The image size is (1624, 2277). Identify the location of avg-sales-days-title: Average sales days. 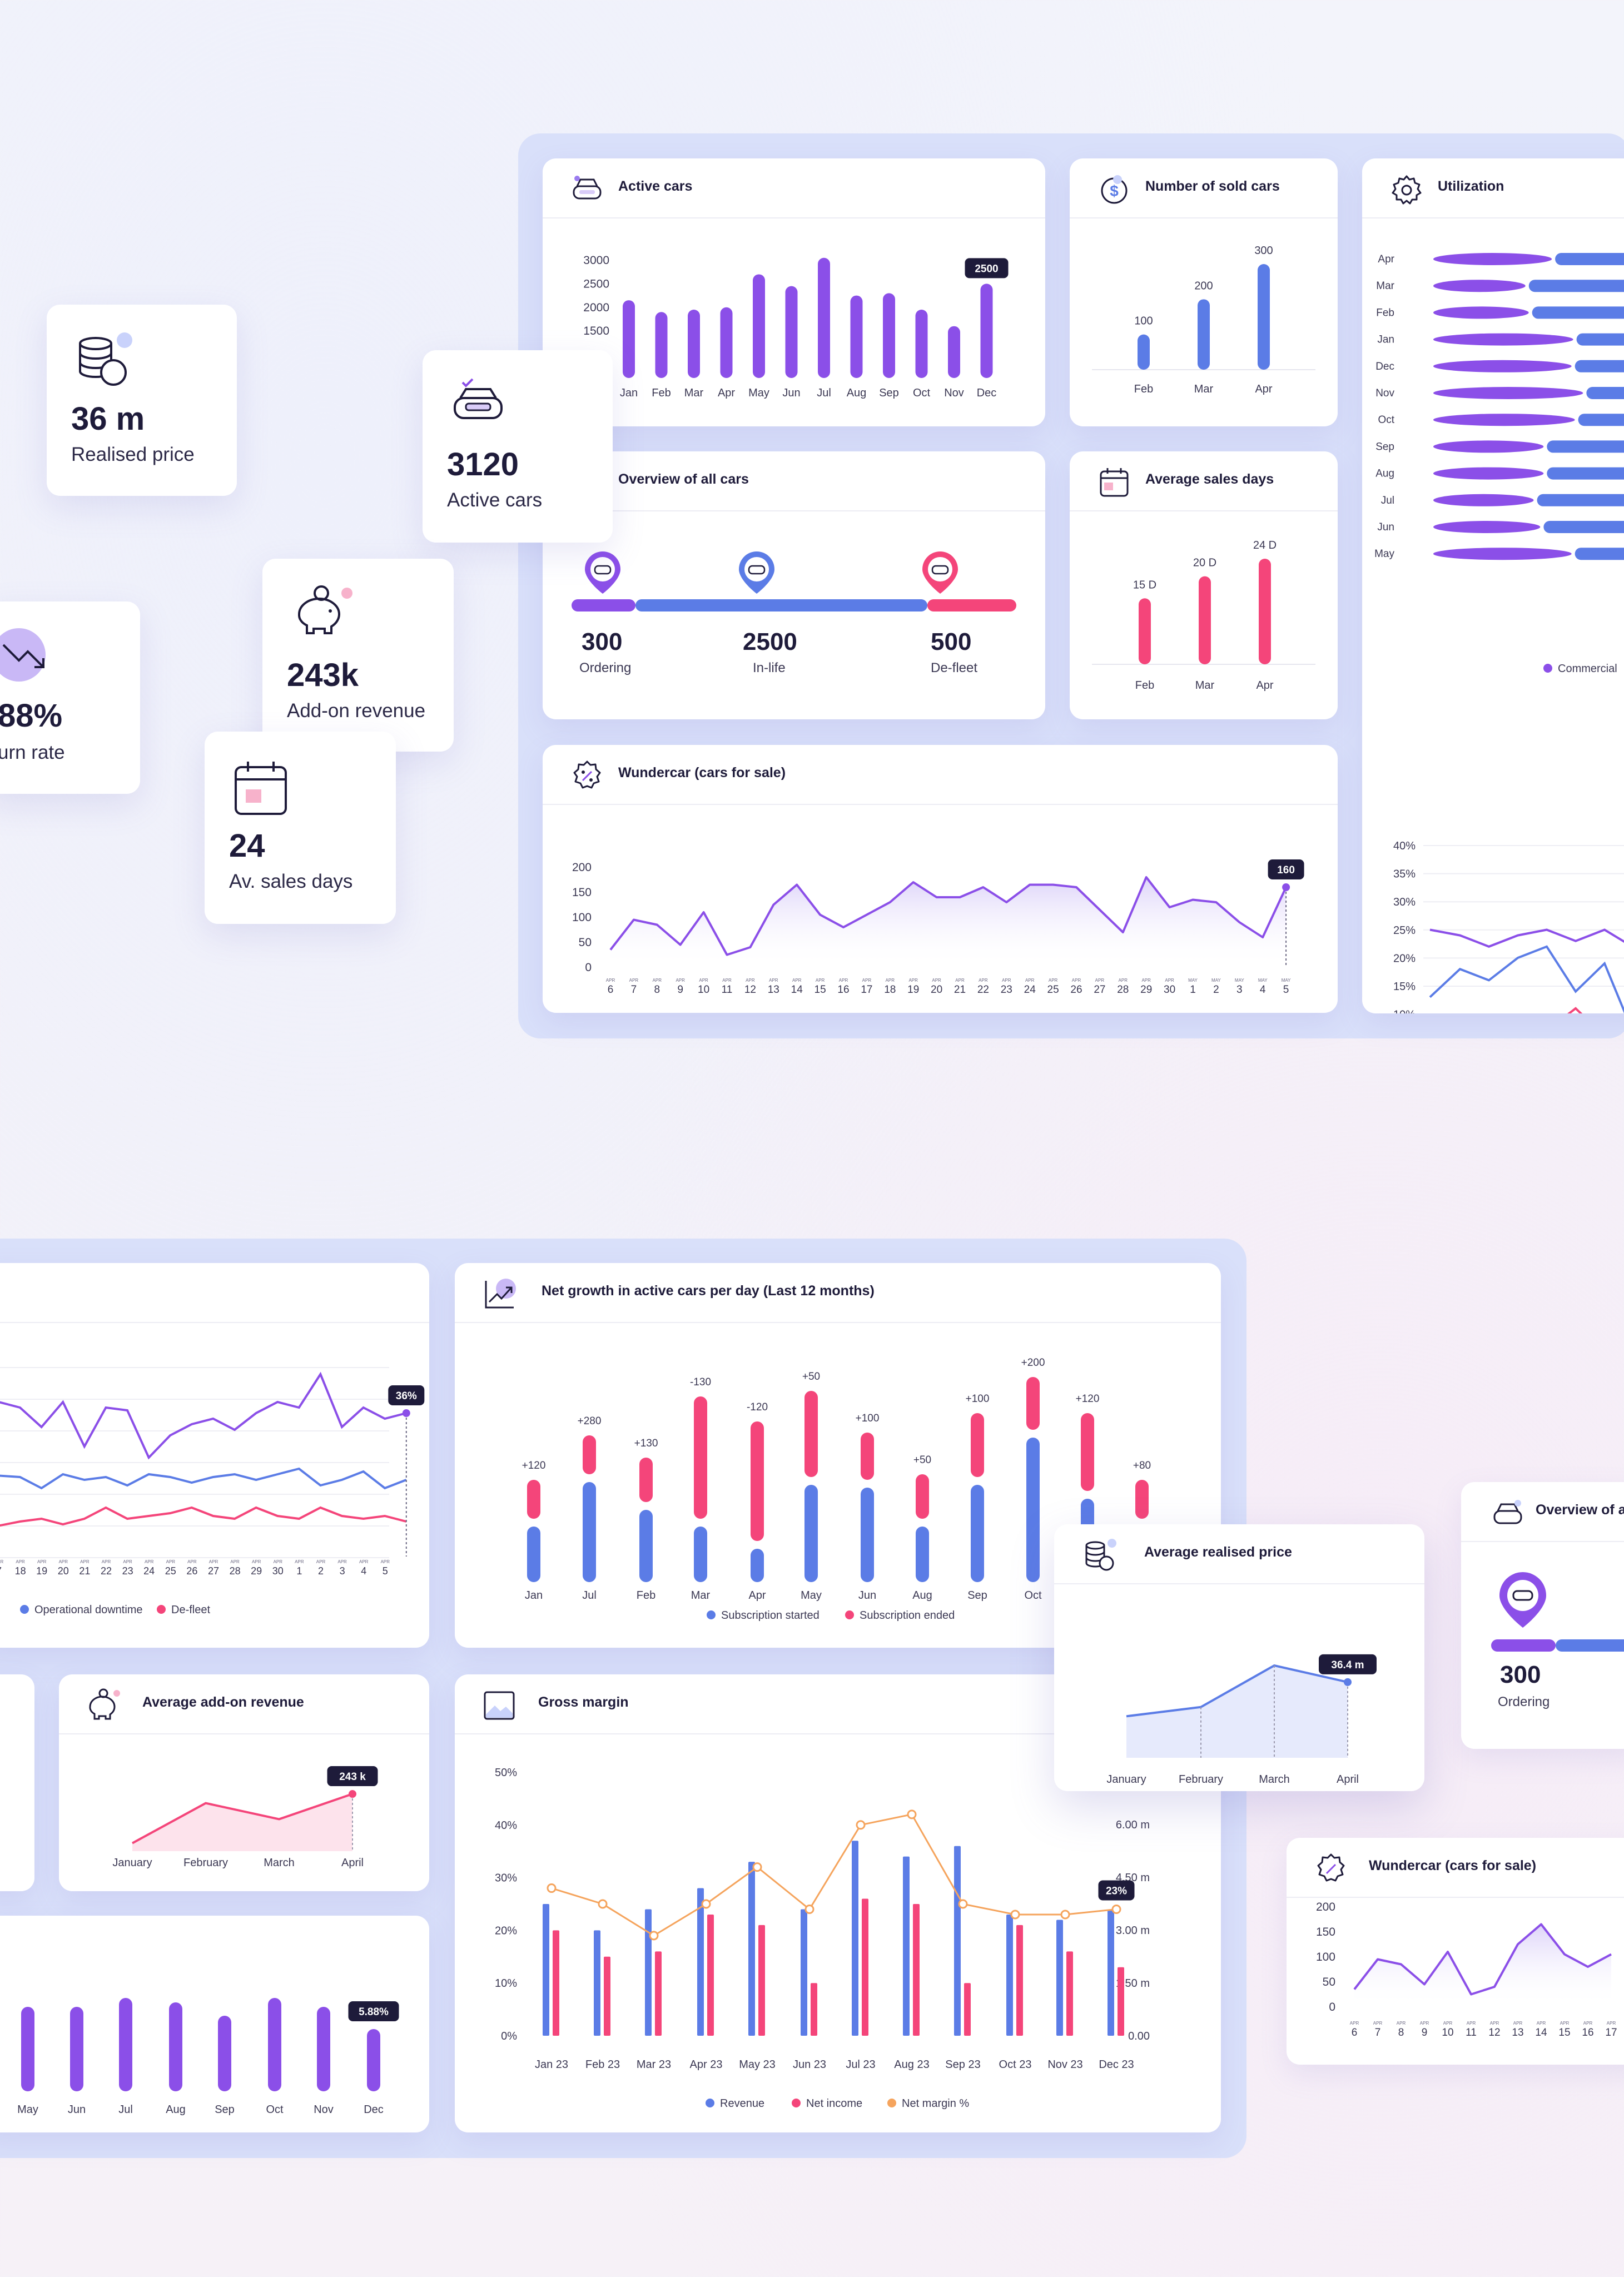
(1209, 479).